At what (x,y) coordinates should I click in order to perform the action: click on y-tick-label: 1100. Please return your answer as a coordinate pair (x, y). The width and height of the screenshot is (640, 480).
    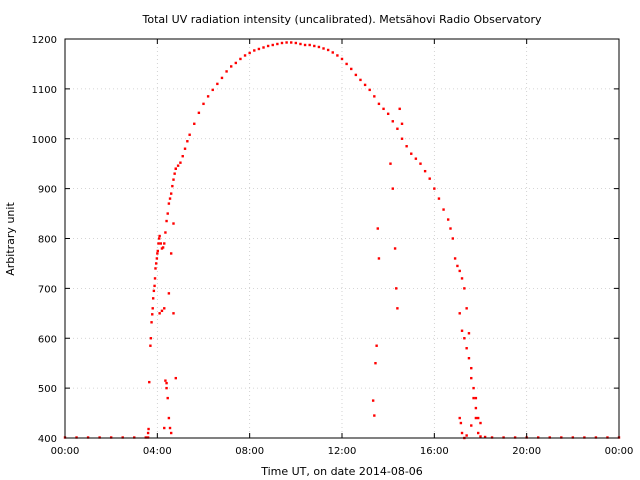
    Looking at the image, I should click on (44, 90).